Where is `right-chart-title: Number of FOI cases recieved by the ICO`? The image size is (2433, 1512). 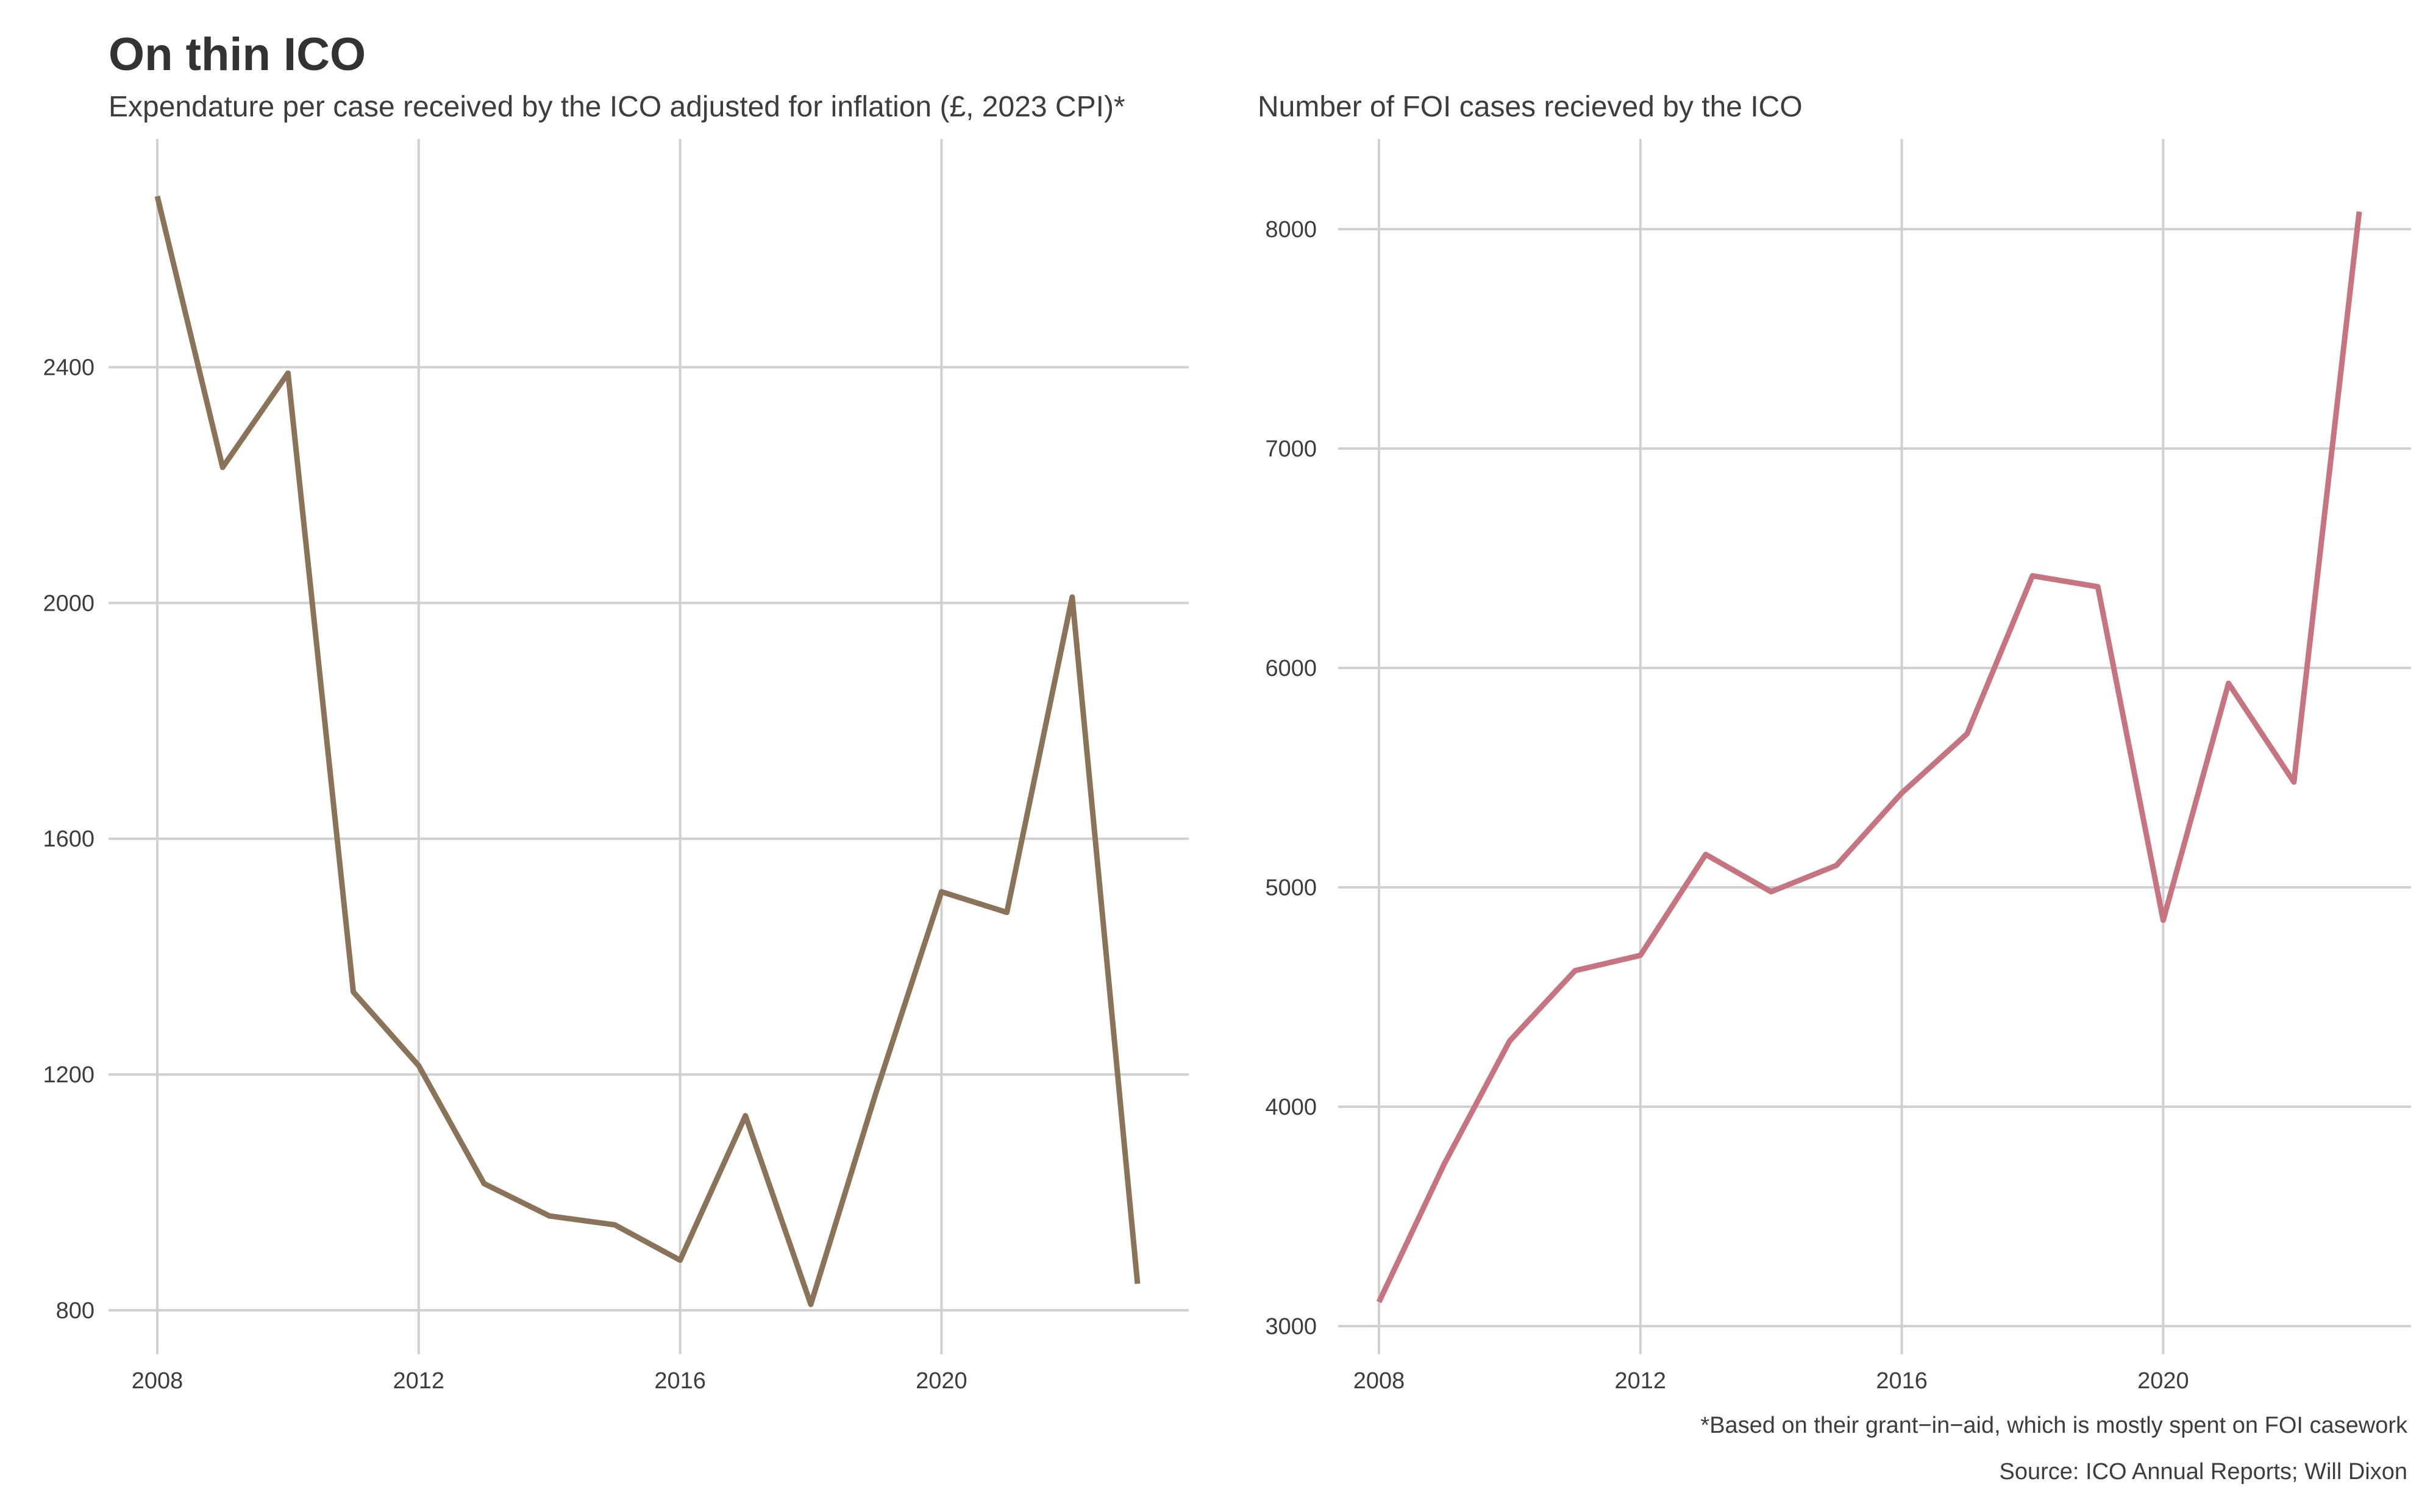
right-chart-title: Number of FOI cases recieved by the ICO is located at coordinates (1530, 107).